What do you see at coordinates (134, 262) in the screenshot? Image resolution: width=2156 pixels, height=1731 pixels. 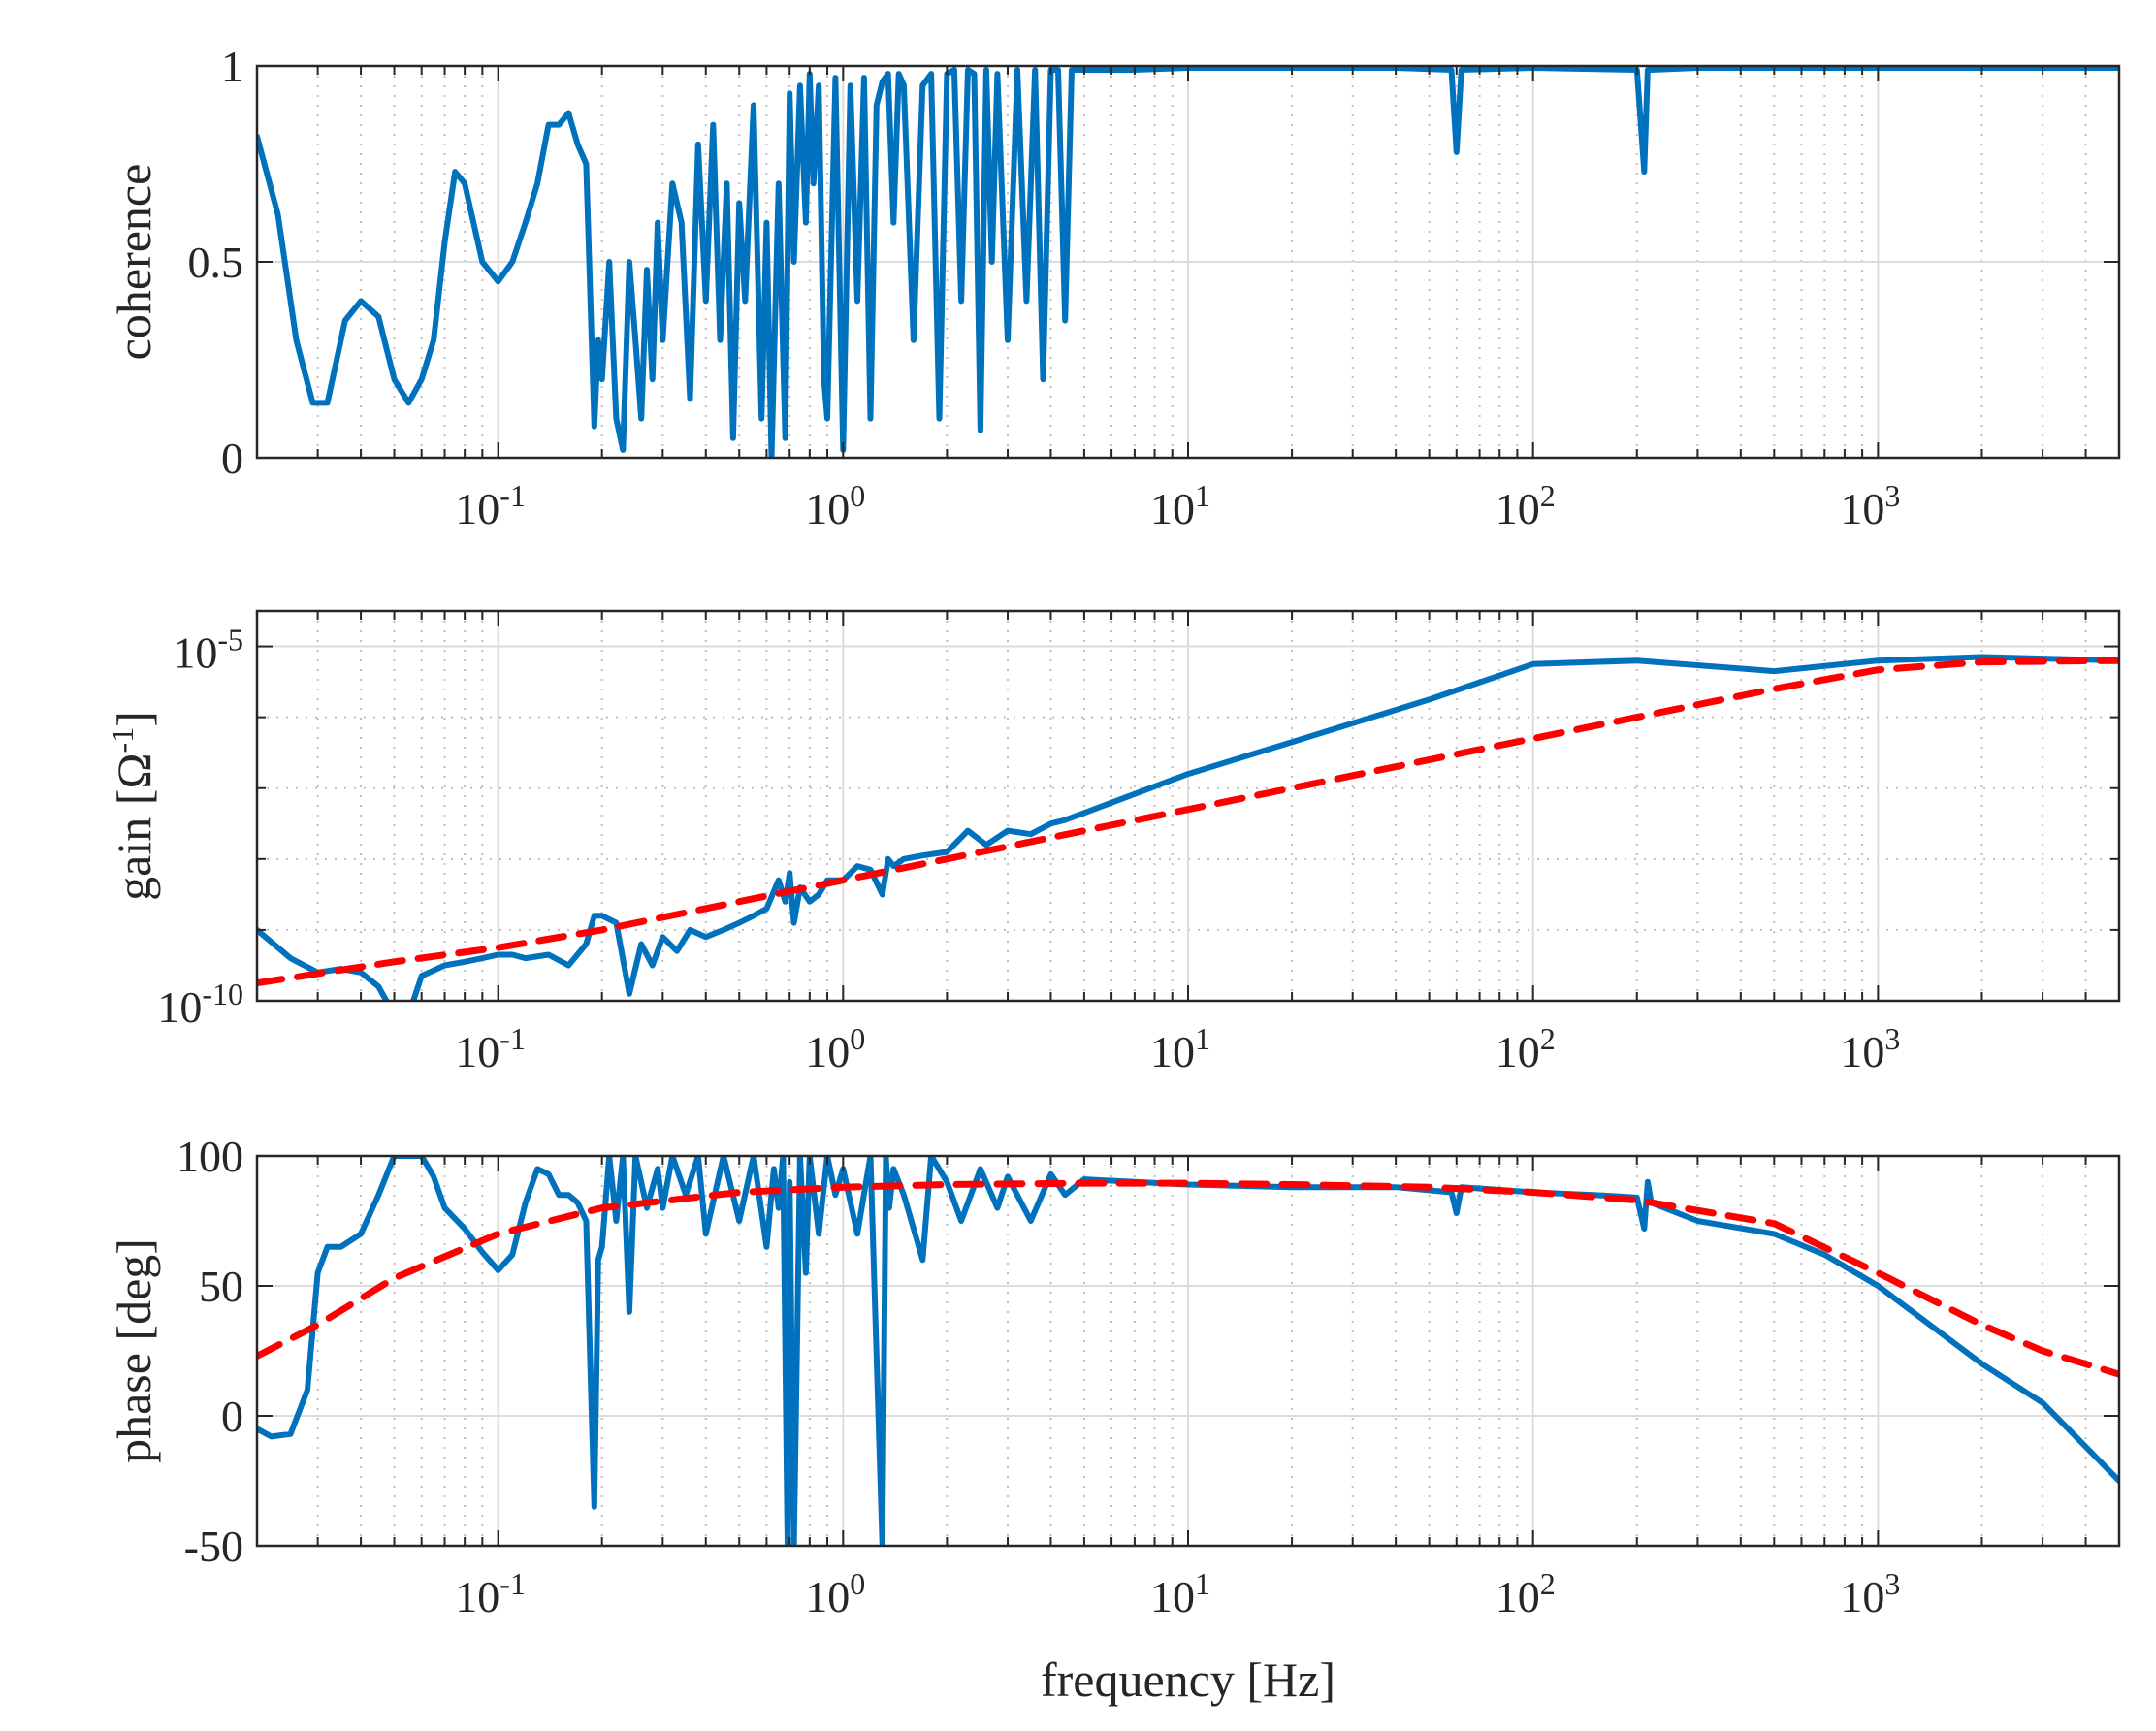 I see `coherence-ylabel: coherence` at bounding box center [134, 262].